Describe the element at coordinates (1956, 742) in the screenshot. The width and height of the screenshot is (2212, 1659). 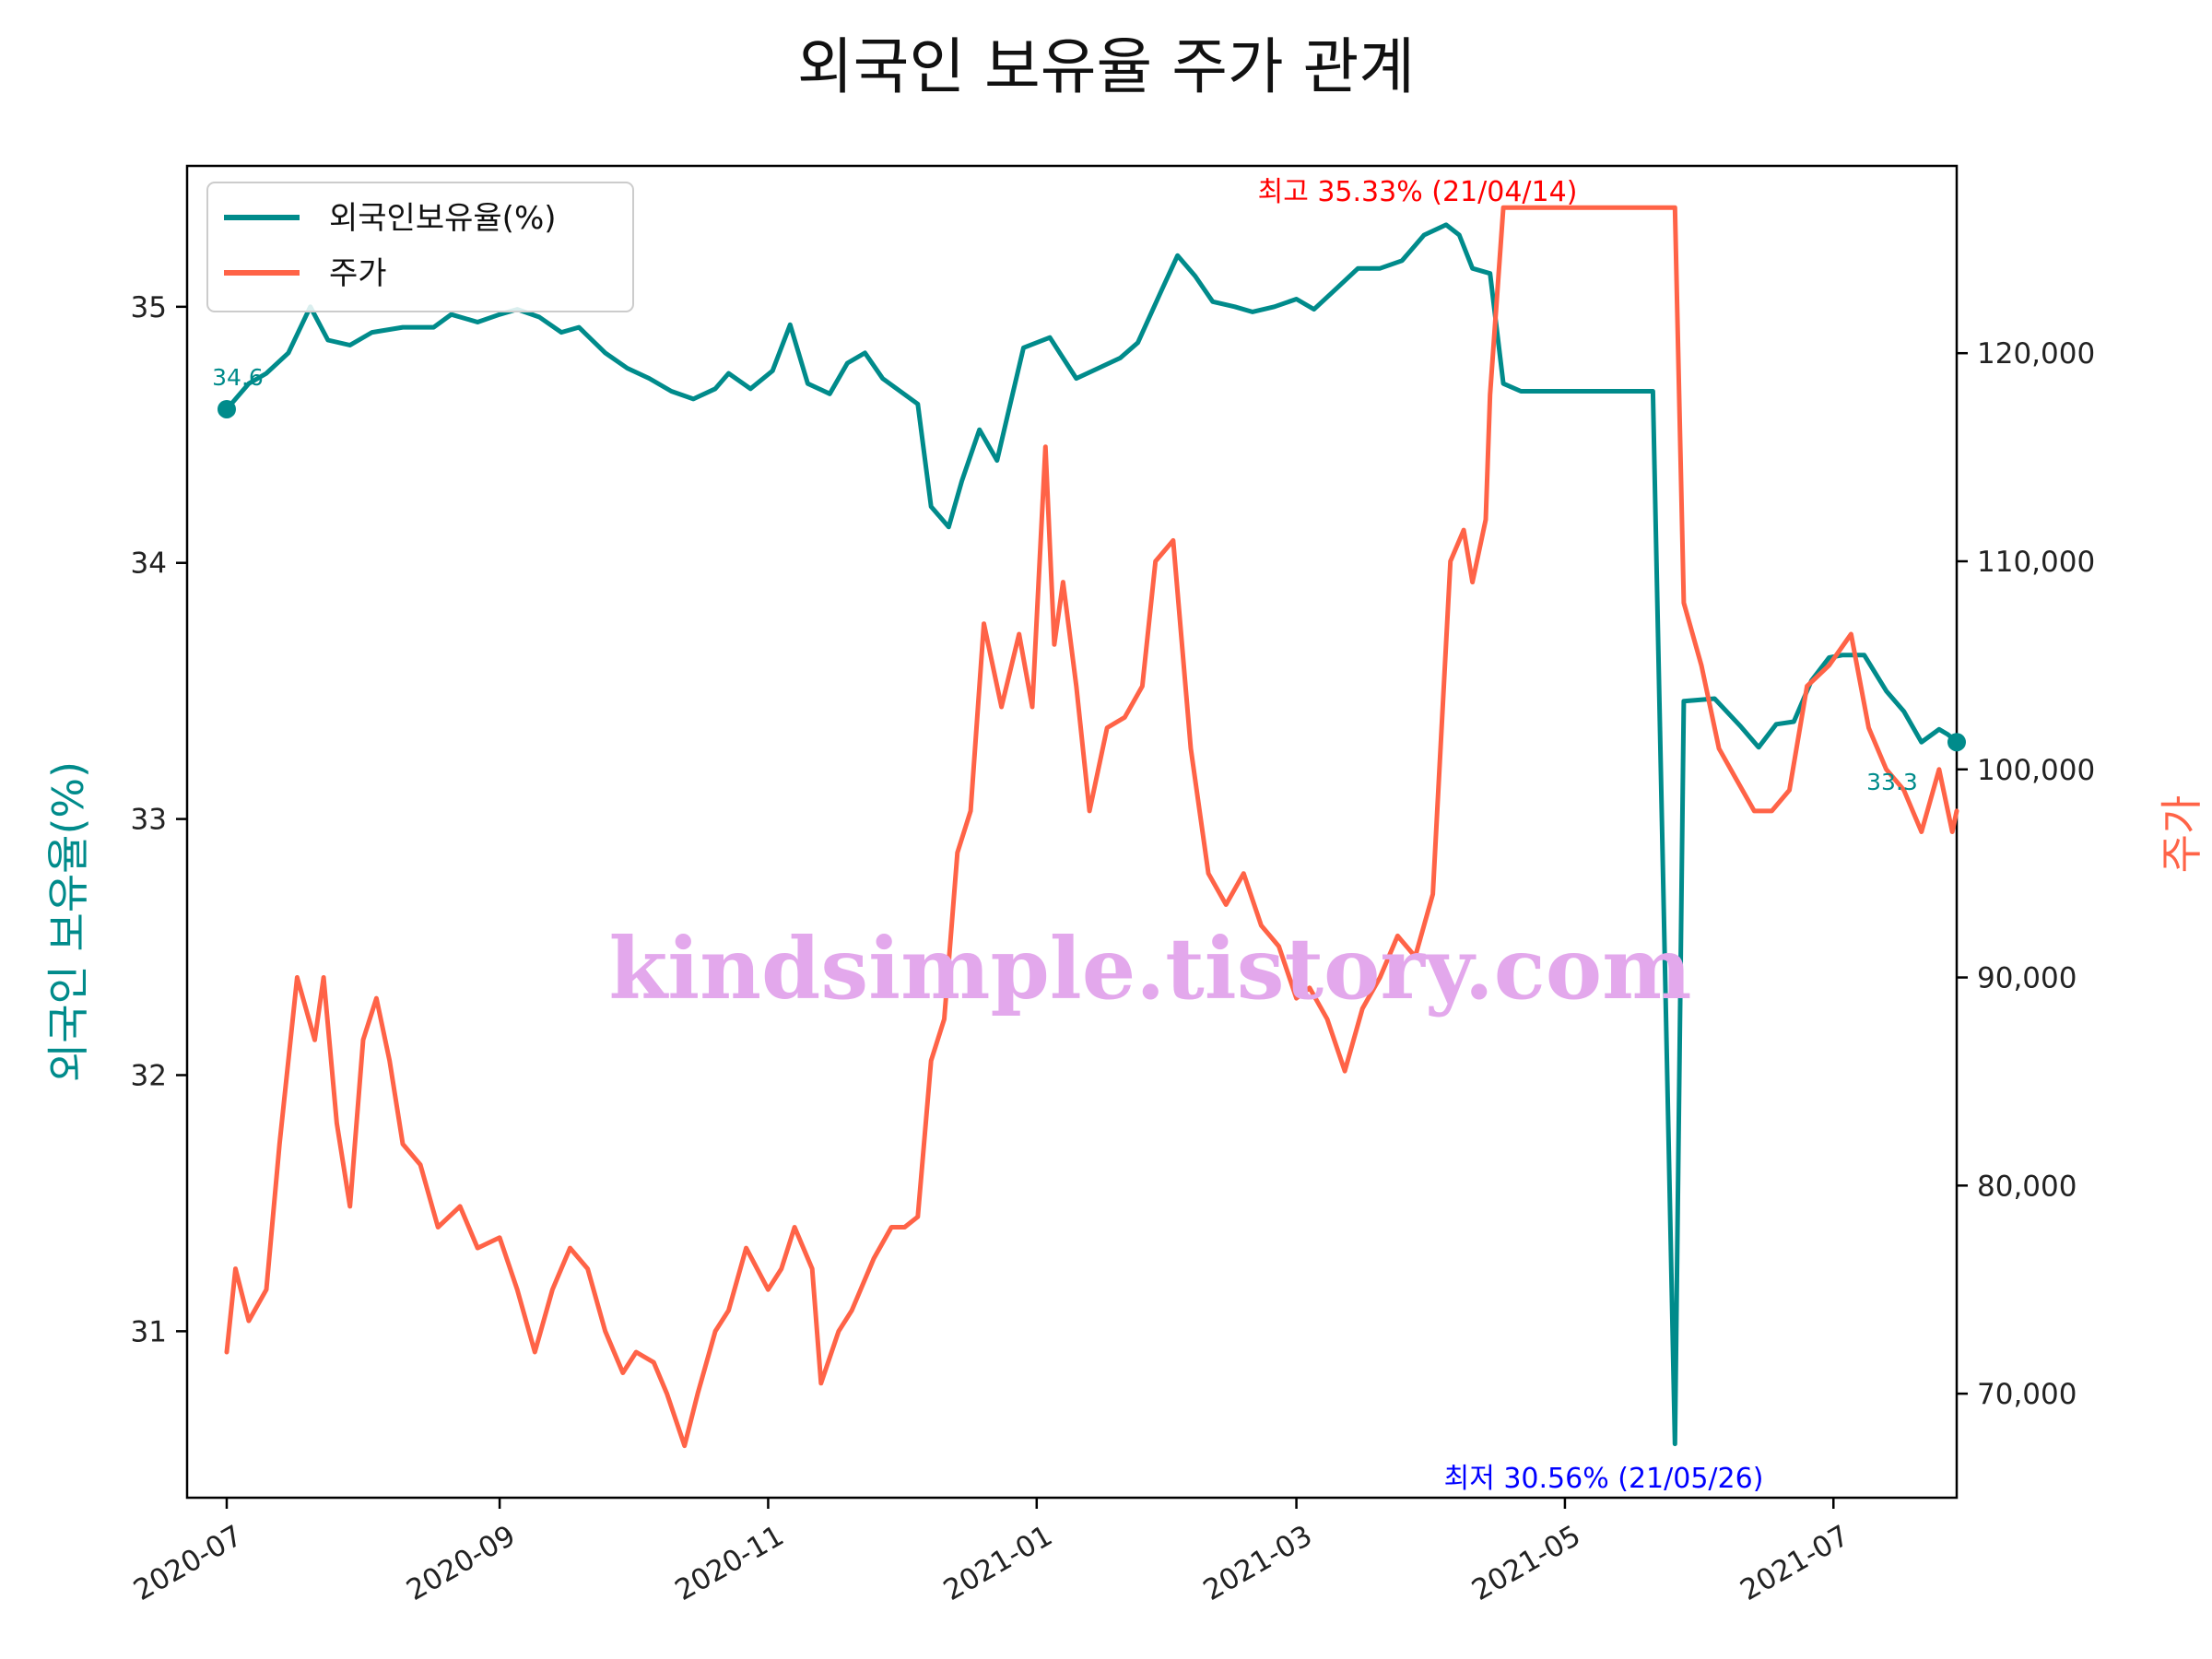
I see `end-marker` at that location.